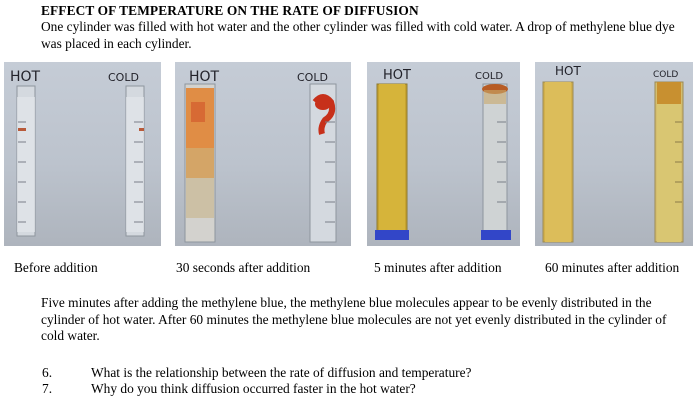 The image size is (699, 401). What do you see at coordinates (243, 267) in the screenshot?
I see `caption-30-seconds: 30 seconds after addition` at bounding box center [243, 267].